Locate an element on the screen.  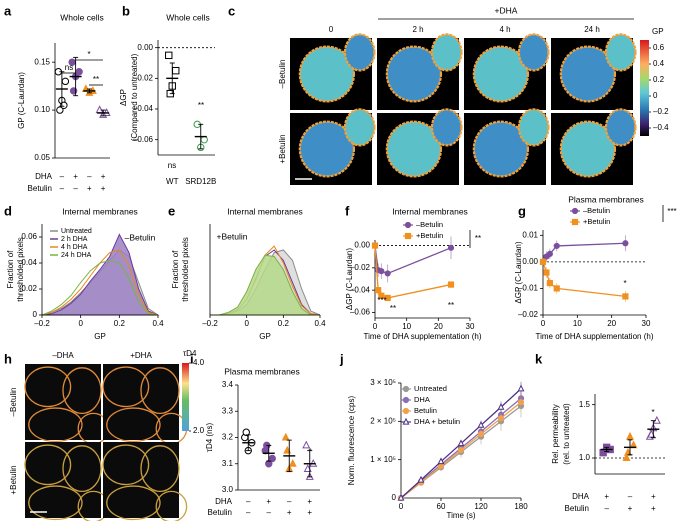
x-tick-label: 60 is located at coordinates (441, 506).